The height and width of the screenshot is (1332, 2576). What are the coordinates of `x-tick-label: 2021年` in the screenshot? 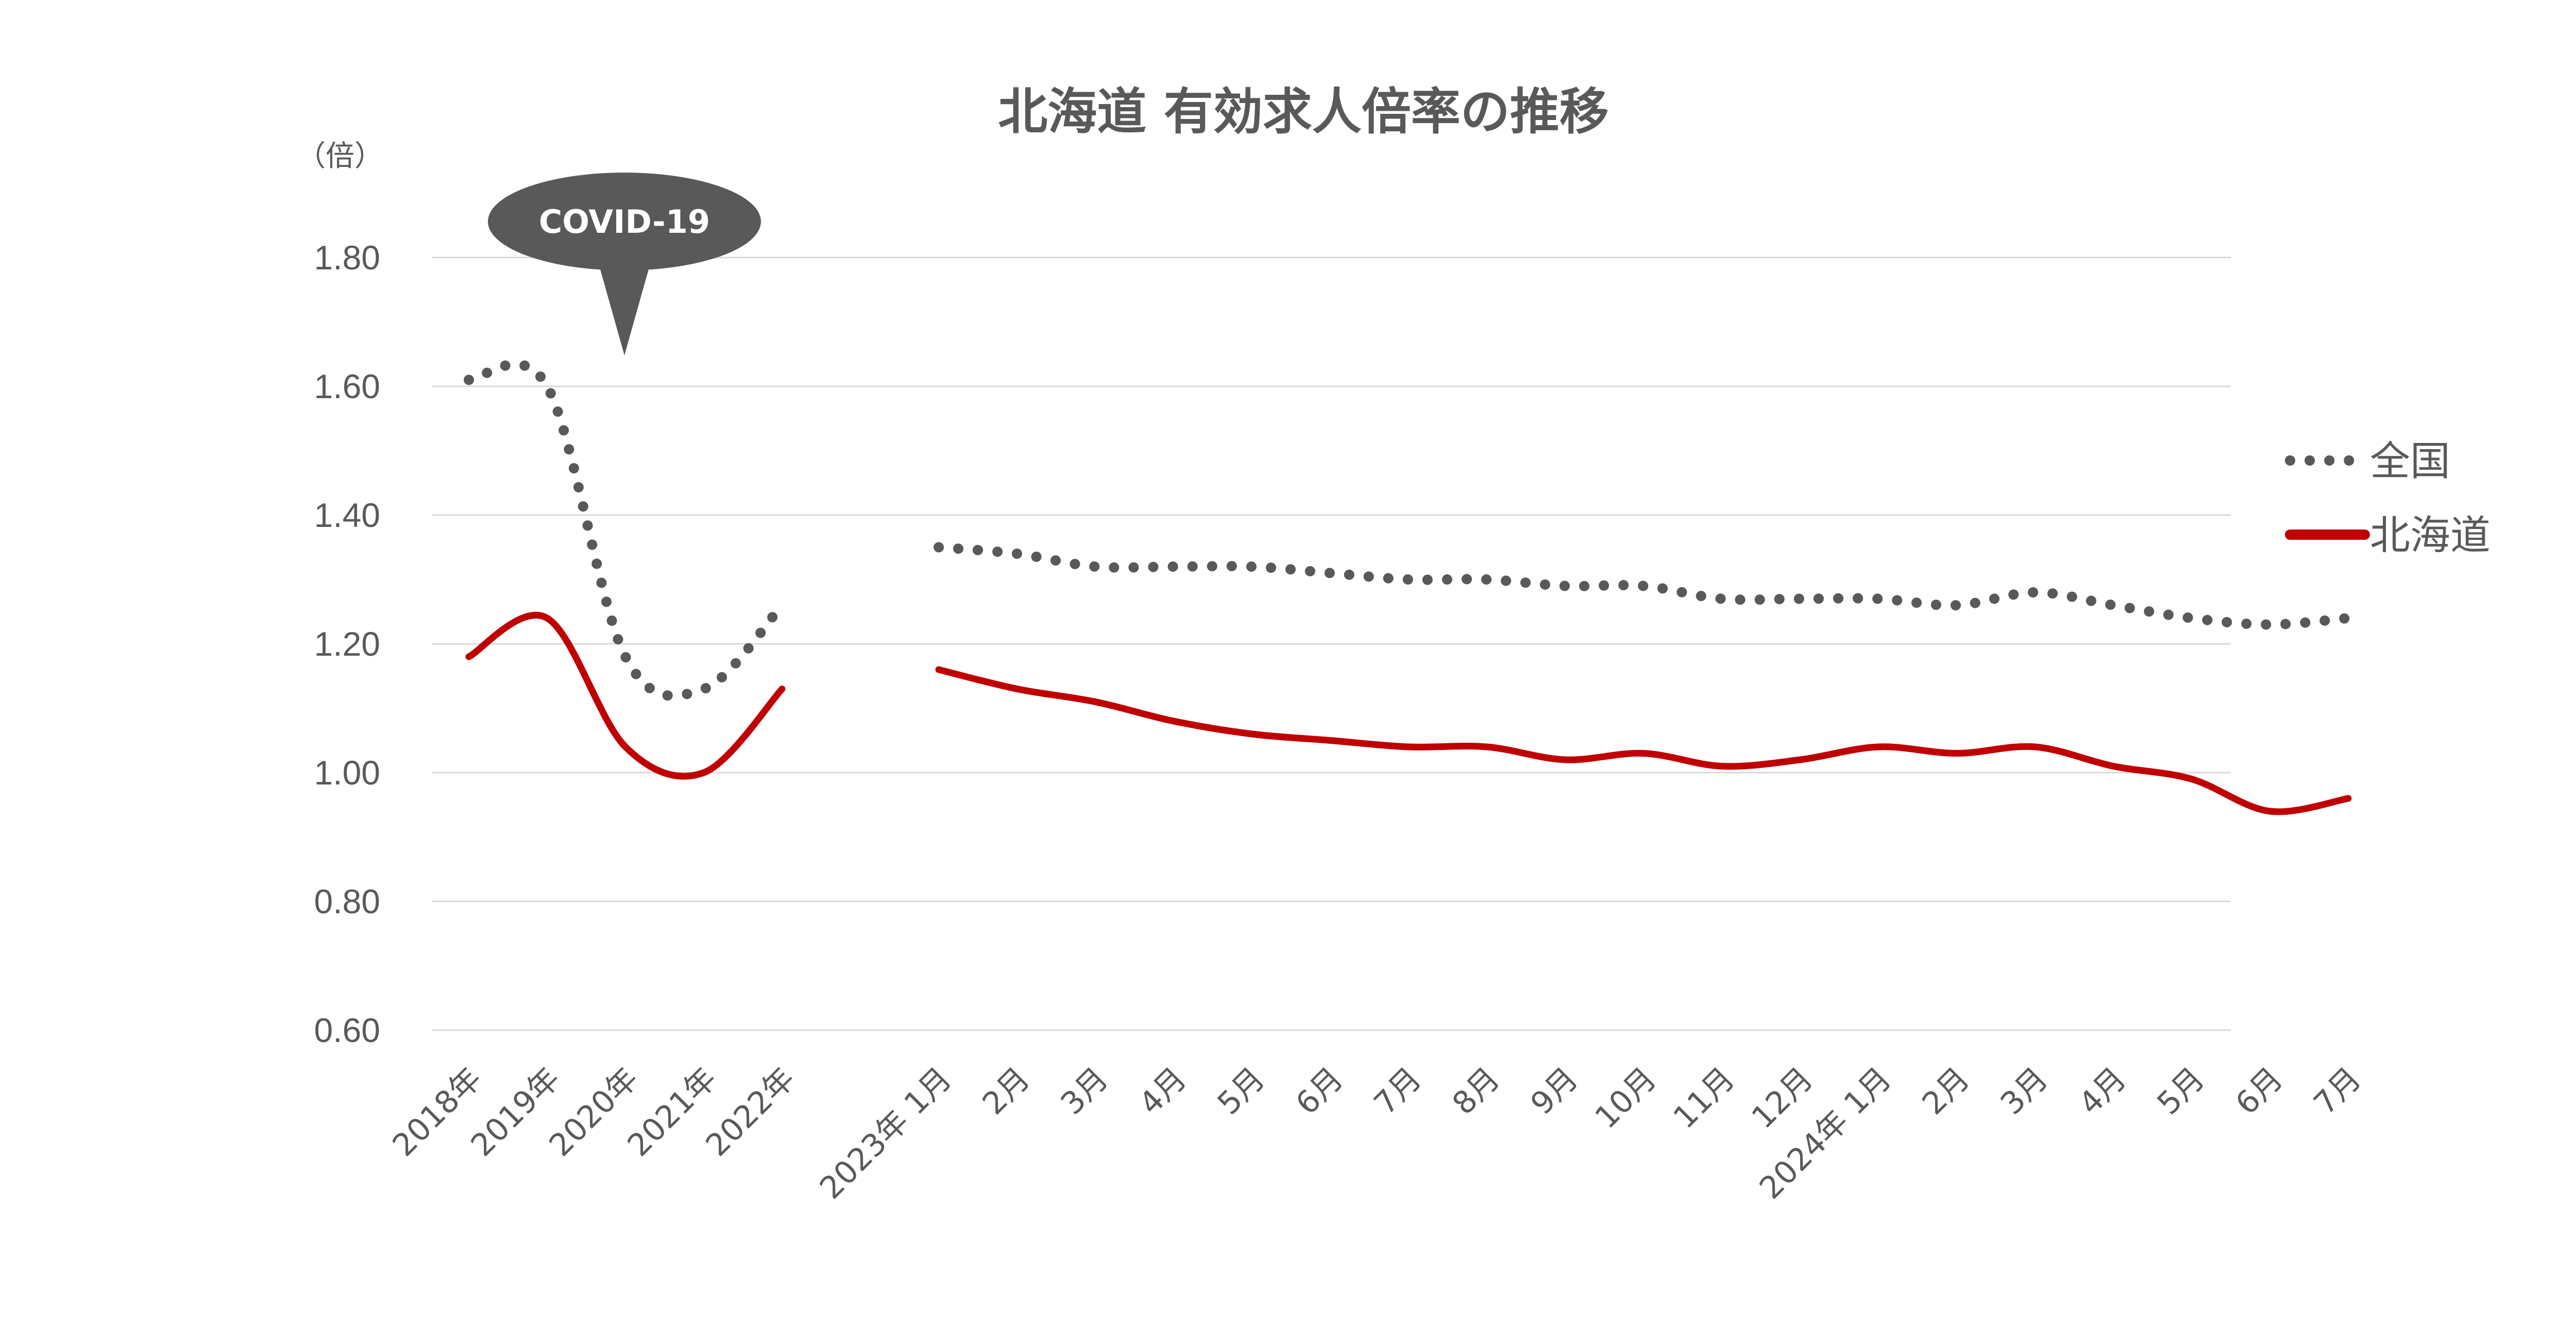 It's located at (672, 1112).